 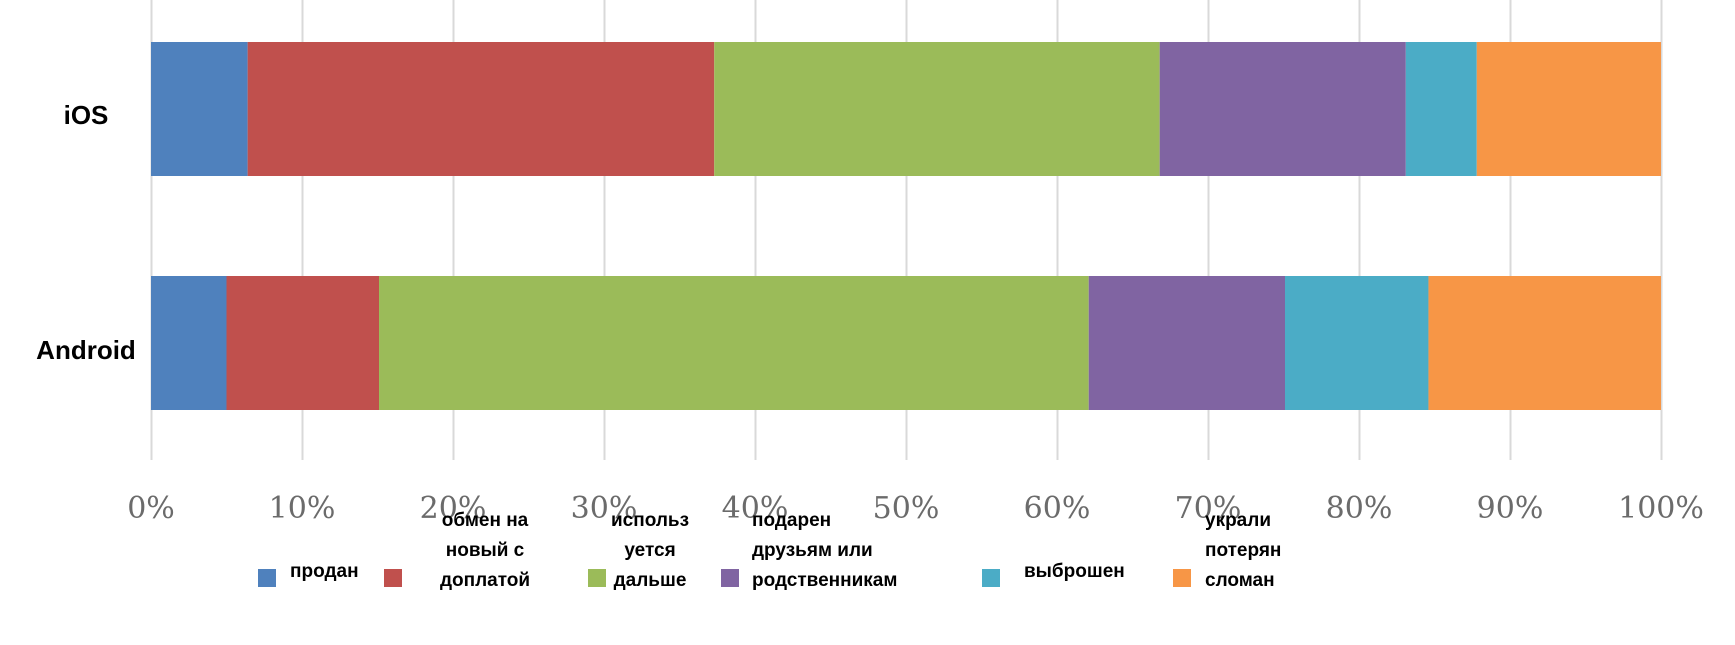 I want to click on legend-label-1: обмен на новый с доплатой, so click(x=485, y=550).